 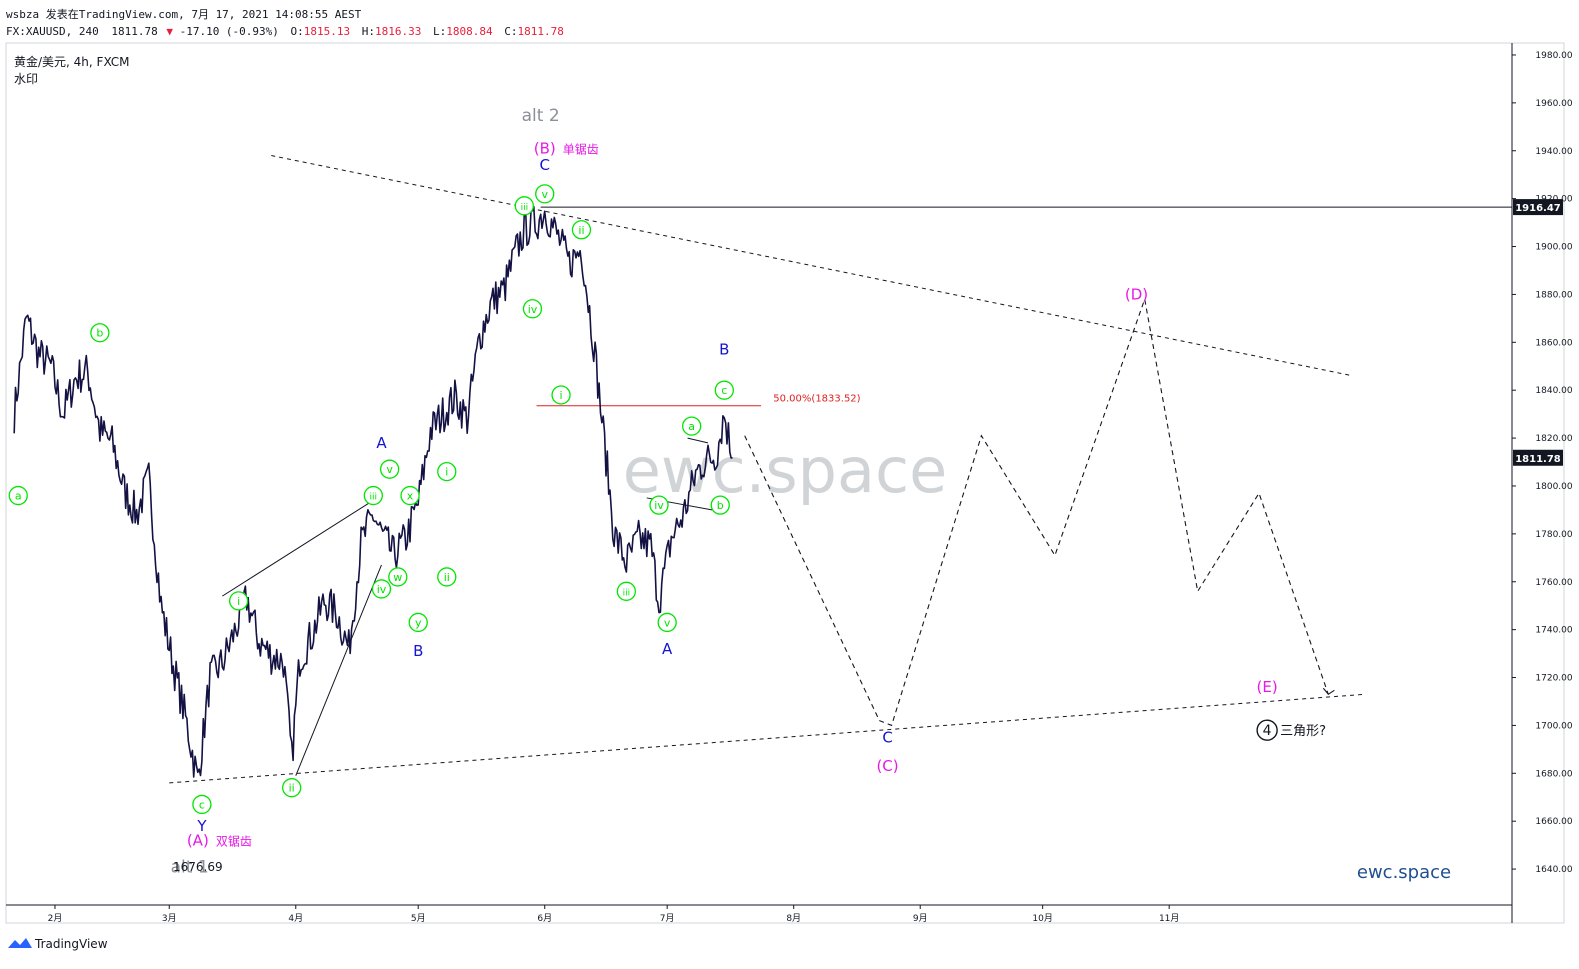 What do you see at coordinates (398, 31) in the screenshot?
I see `header-high-value: 1816.33` at bounding box center [398, 31].